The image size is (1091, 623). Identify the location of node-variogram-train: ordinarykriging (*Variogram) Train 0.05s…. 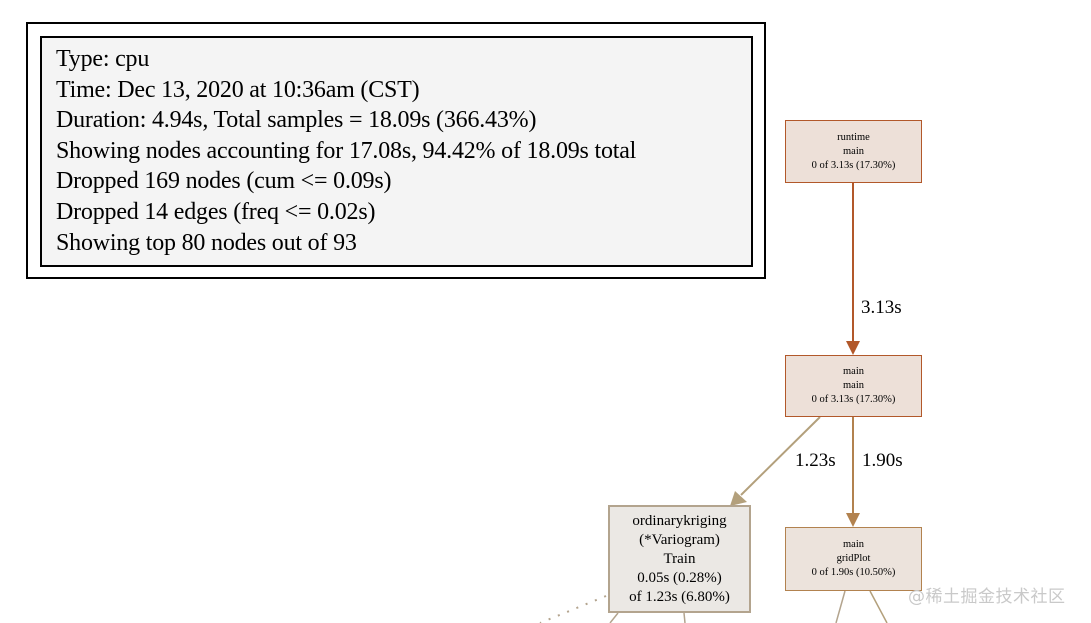
(679, 559).